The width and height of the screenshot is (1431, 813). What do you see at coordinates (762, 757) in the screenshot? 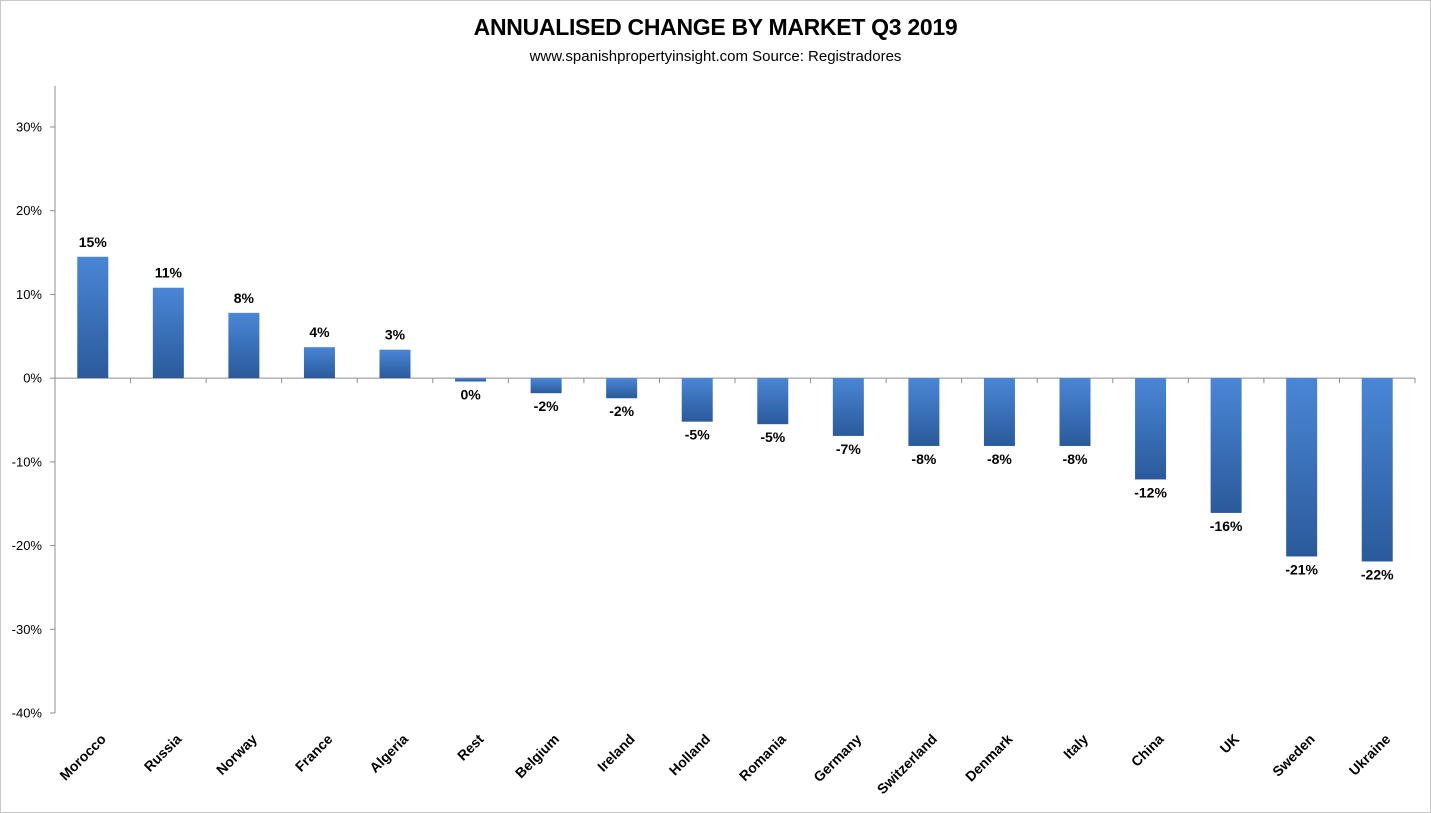
I see `category-label: Romania` at bounding box center [762, 757].